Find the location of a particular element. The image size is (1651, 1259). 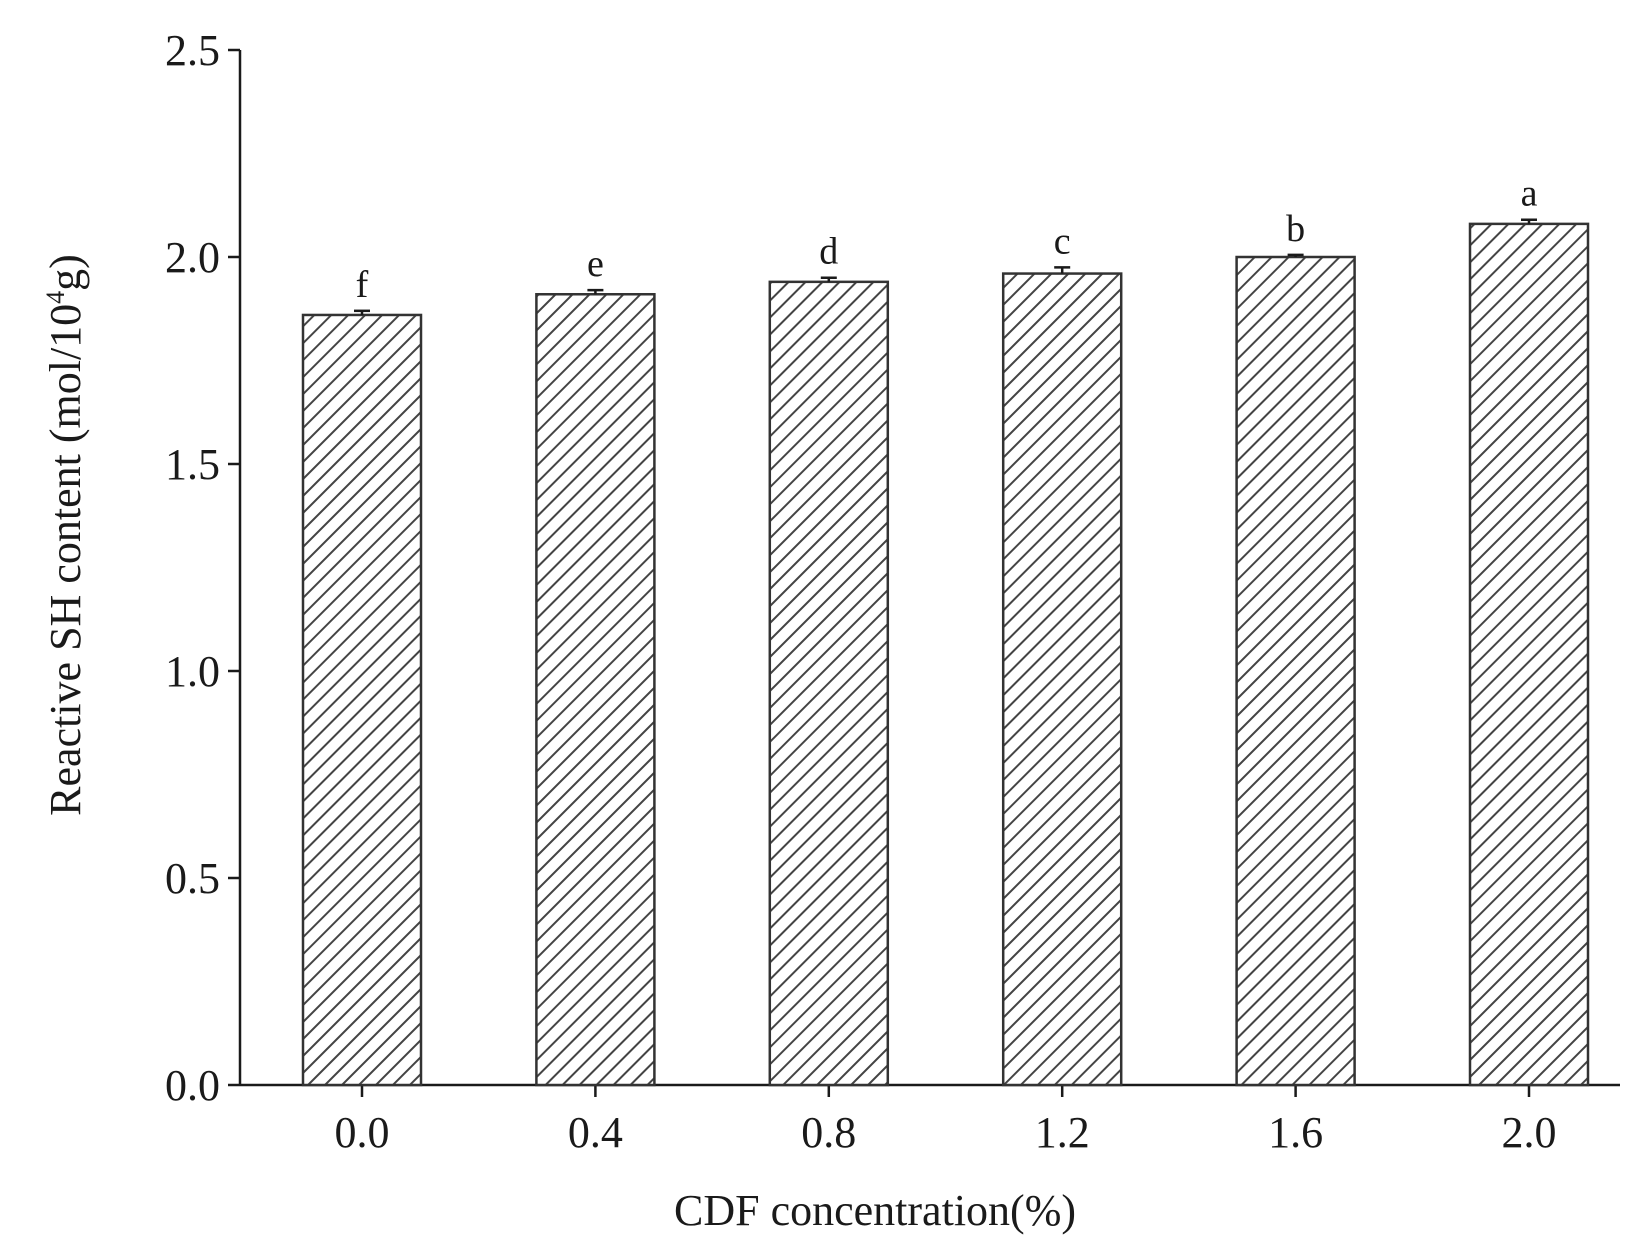

x-tick-label: 2.0 is located at coordinates (1529, 1132).